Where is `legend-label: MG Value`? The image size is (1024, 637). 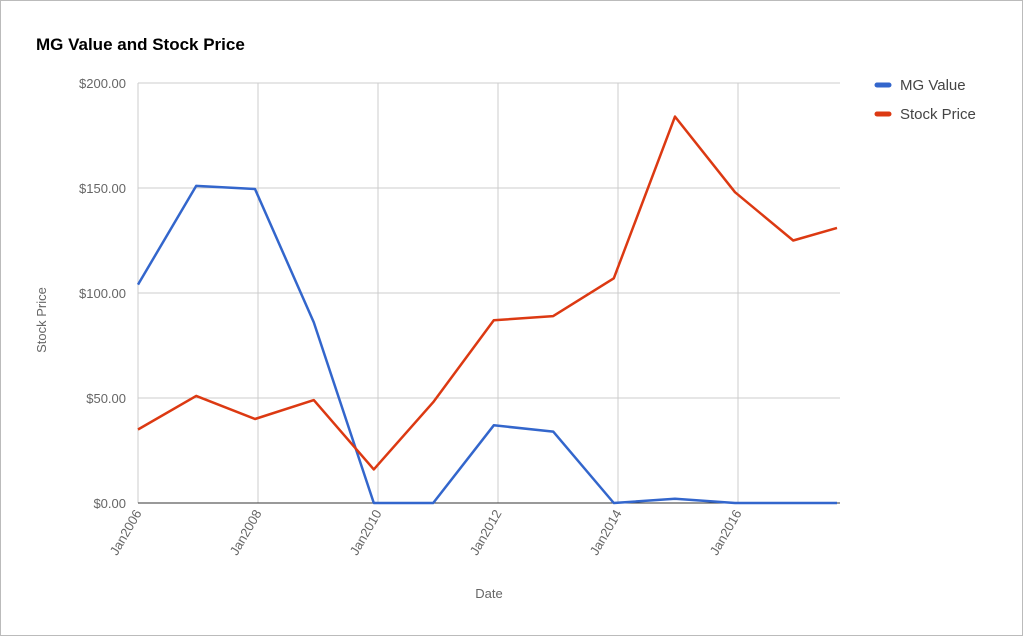
legend-label: MG Value is located at coordinates (933, 85).